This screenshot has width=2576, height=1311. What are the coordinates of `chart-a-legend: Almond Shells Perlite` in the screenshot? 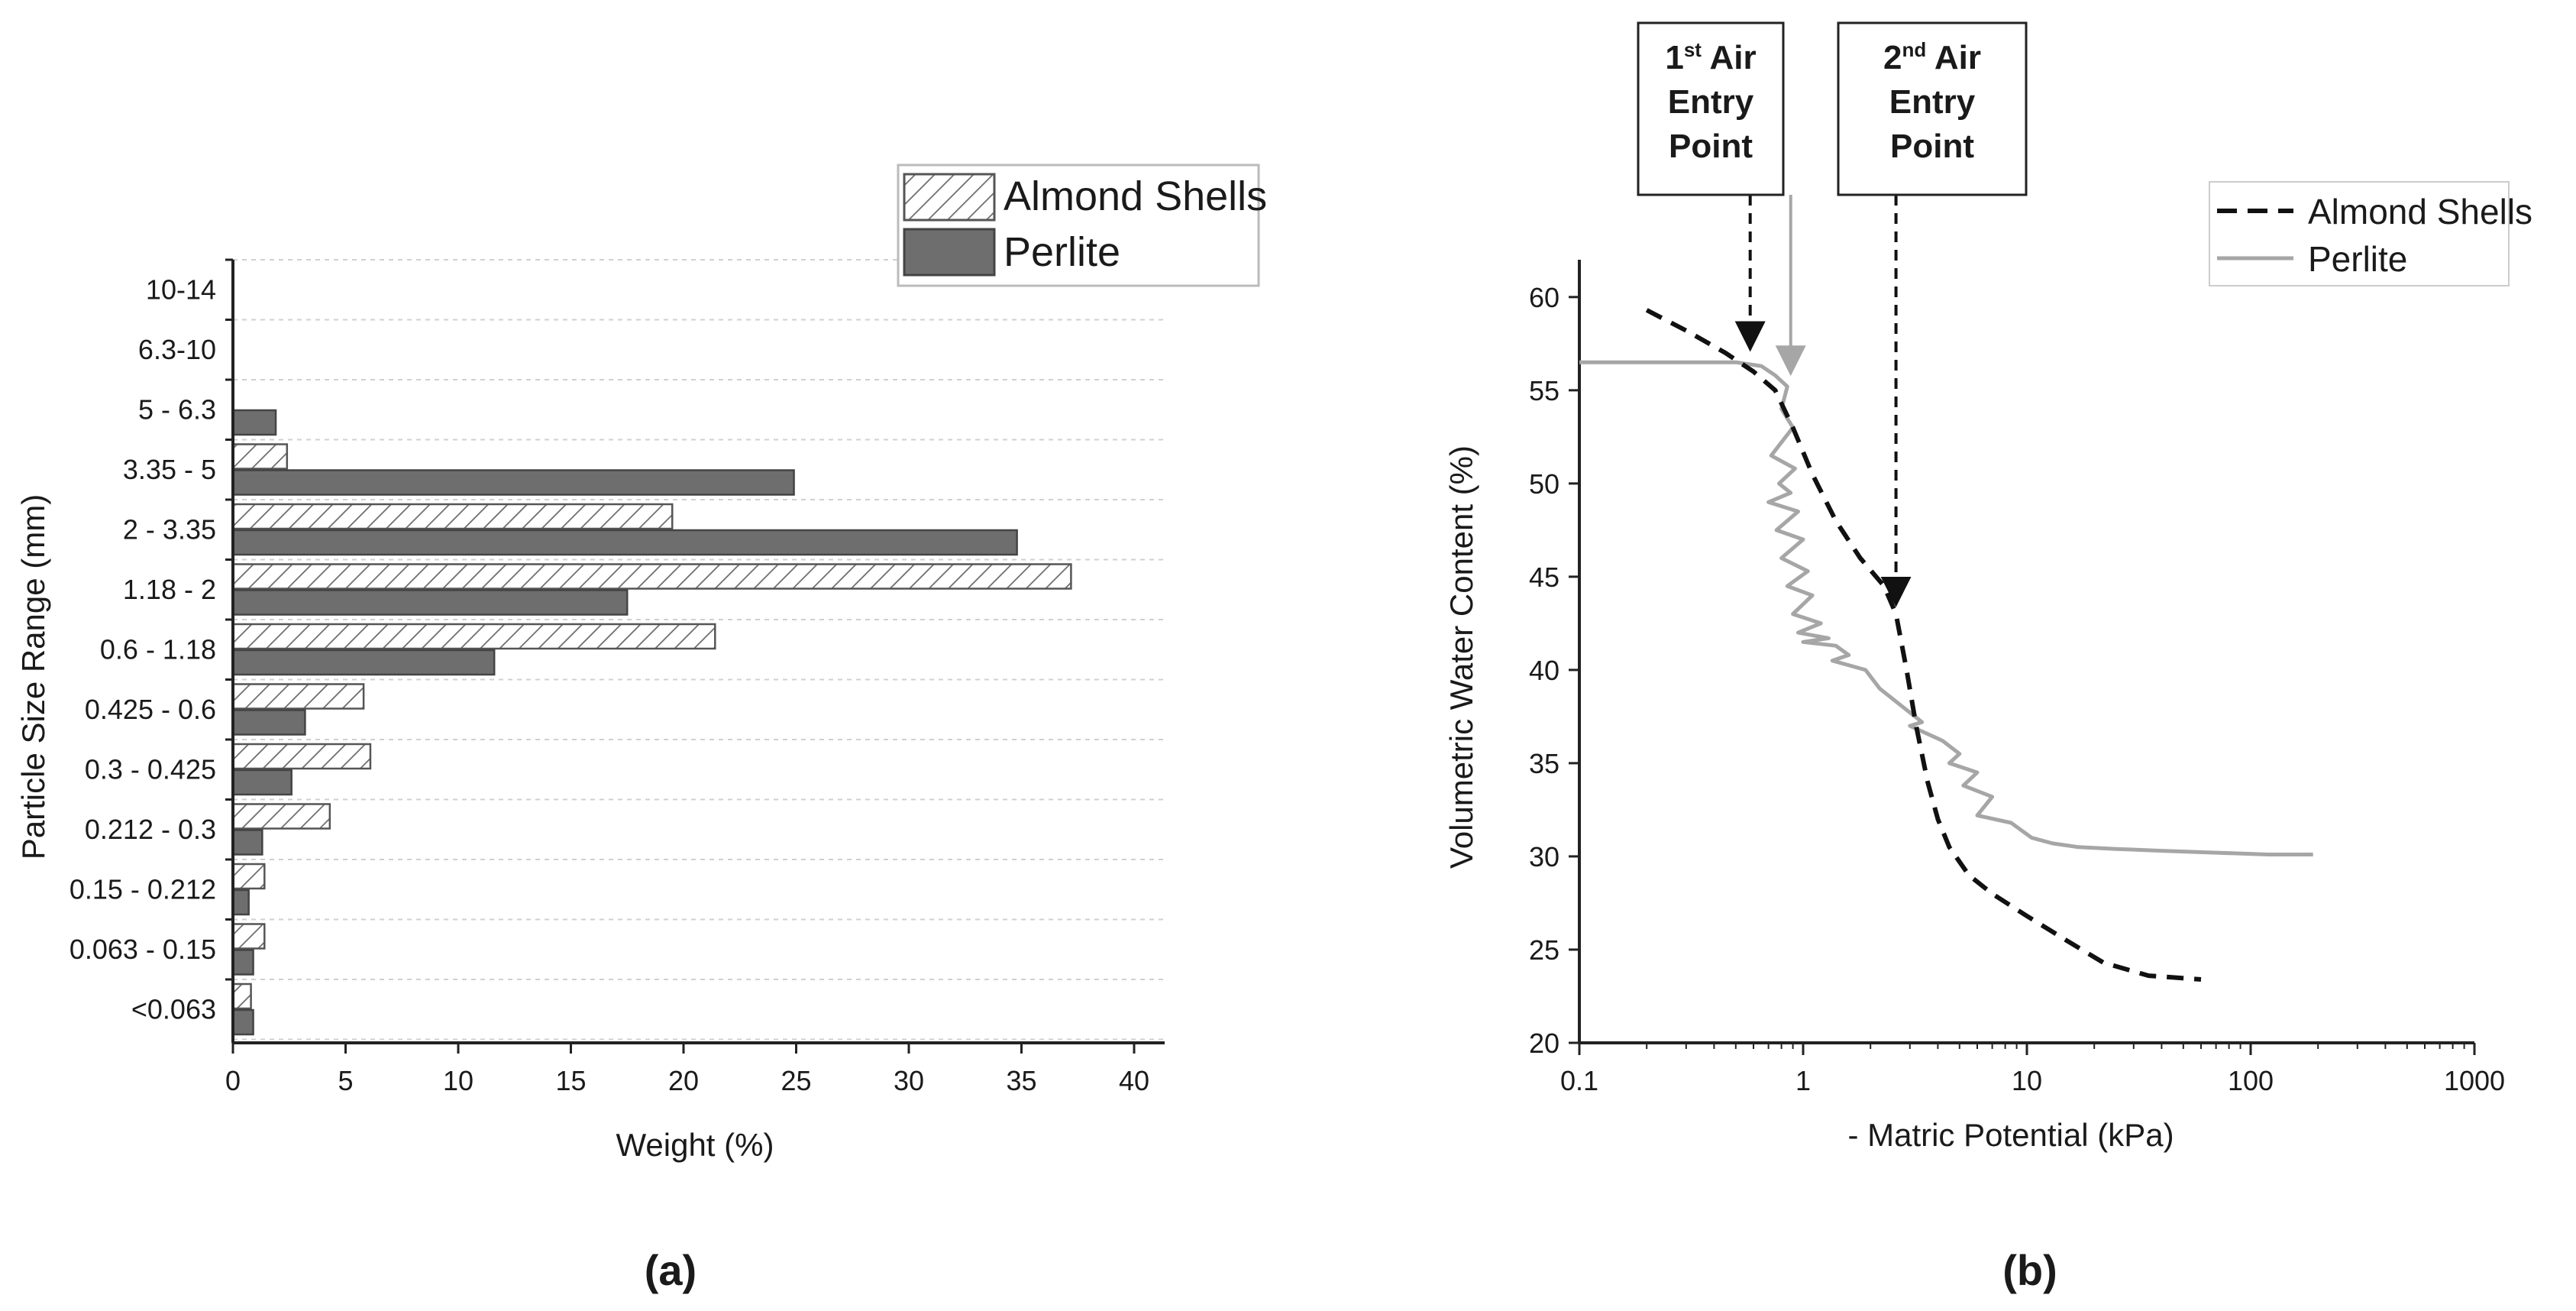 It's located at (1082, 225).